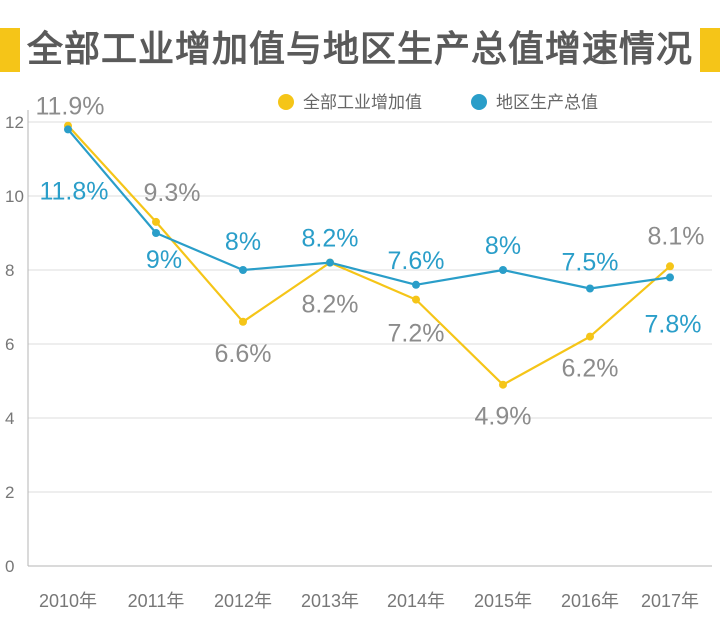 The height and width of the screenshot is (629, 720). What do you see at coordinates (503, 601) in the screenshot?
I see `x-tick-label: 2015年` at bounding box center [503, 601].